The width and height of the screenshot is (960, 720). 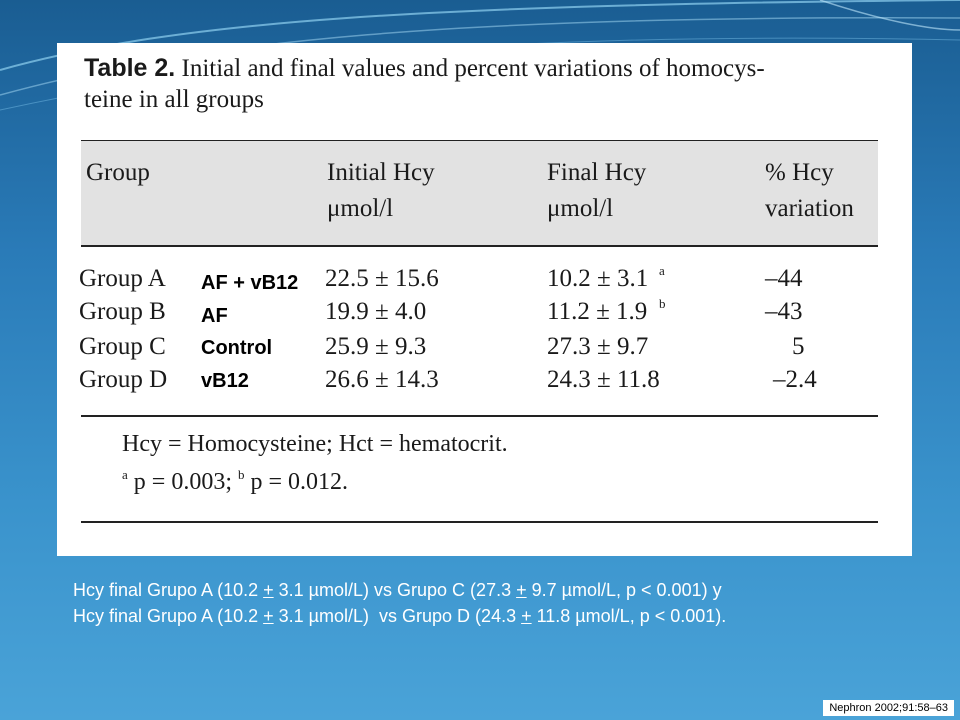 I want to click on footnote-pvalues: a p = 0.003; b p = 0.012., so click(x=235, y=481).